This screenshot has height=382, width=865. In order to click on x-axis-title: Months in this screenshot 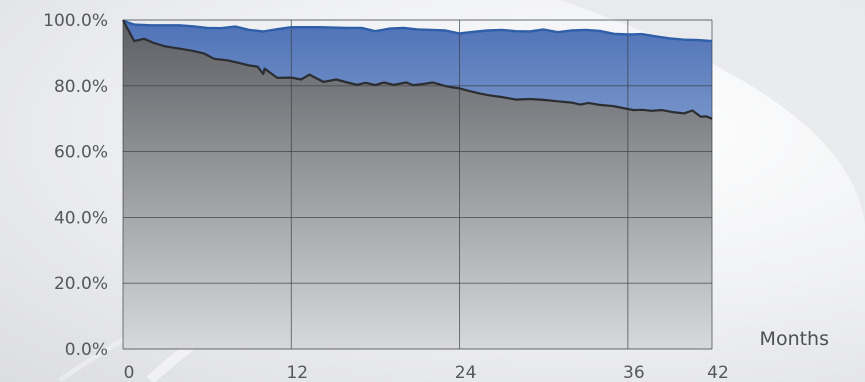, I will do `click(794, 339)`.